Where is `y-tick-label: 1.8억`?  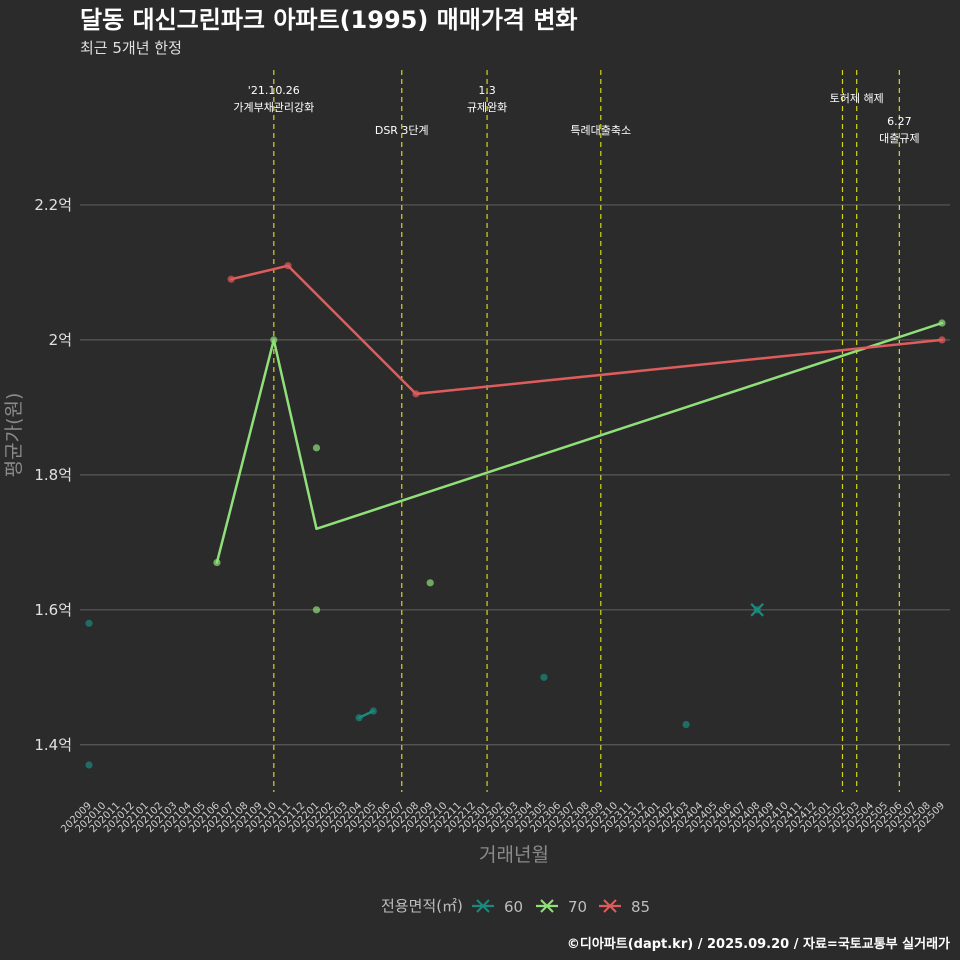 y-tick-label: 1.8억 is located at coordinates (53, 475).